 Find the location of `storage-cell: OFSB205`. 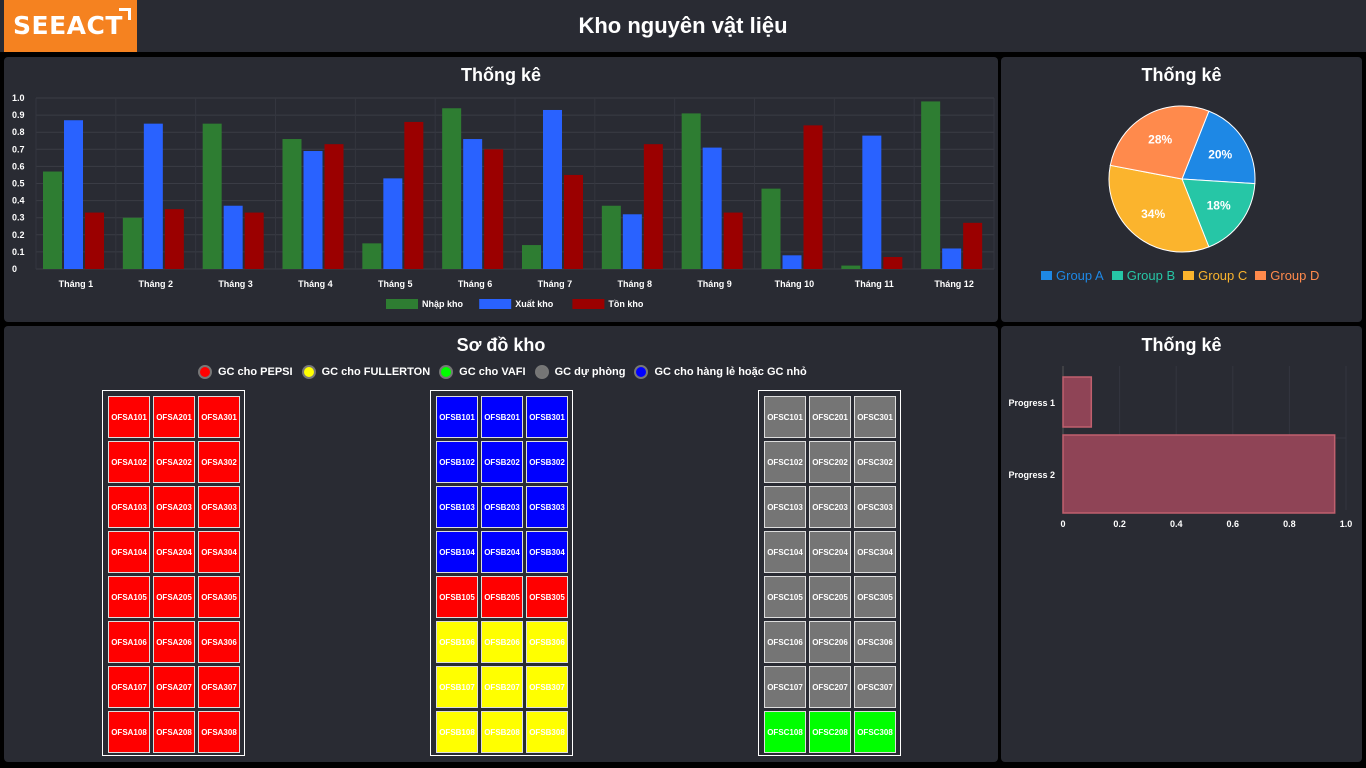

storage-cell: OFSB205 is located at coordinates (502, 597).